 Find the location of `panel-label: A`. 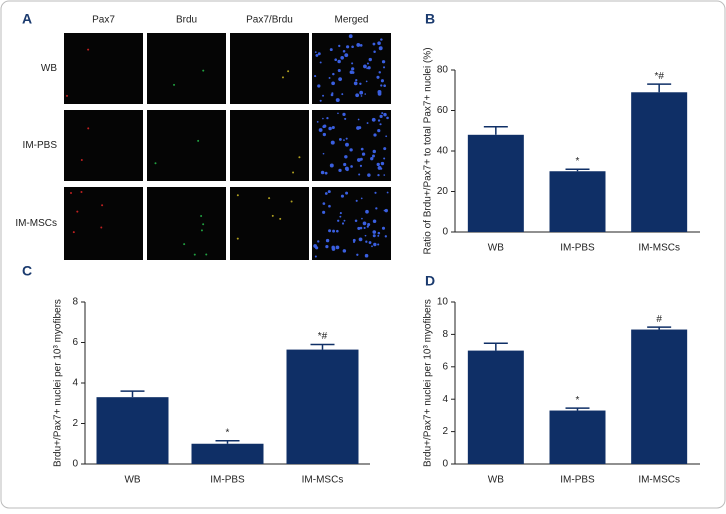

panel-label: A is located at coordinates (27, 19).